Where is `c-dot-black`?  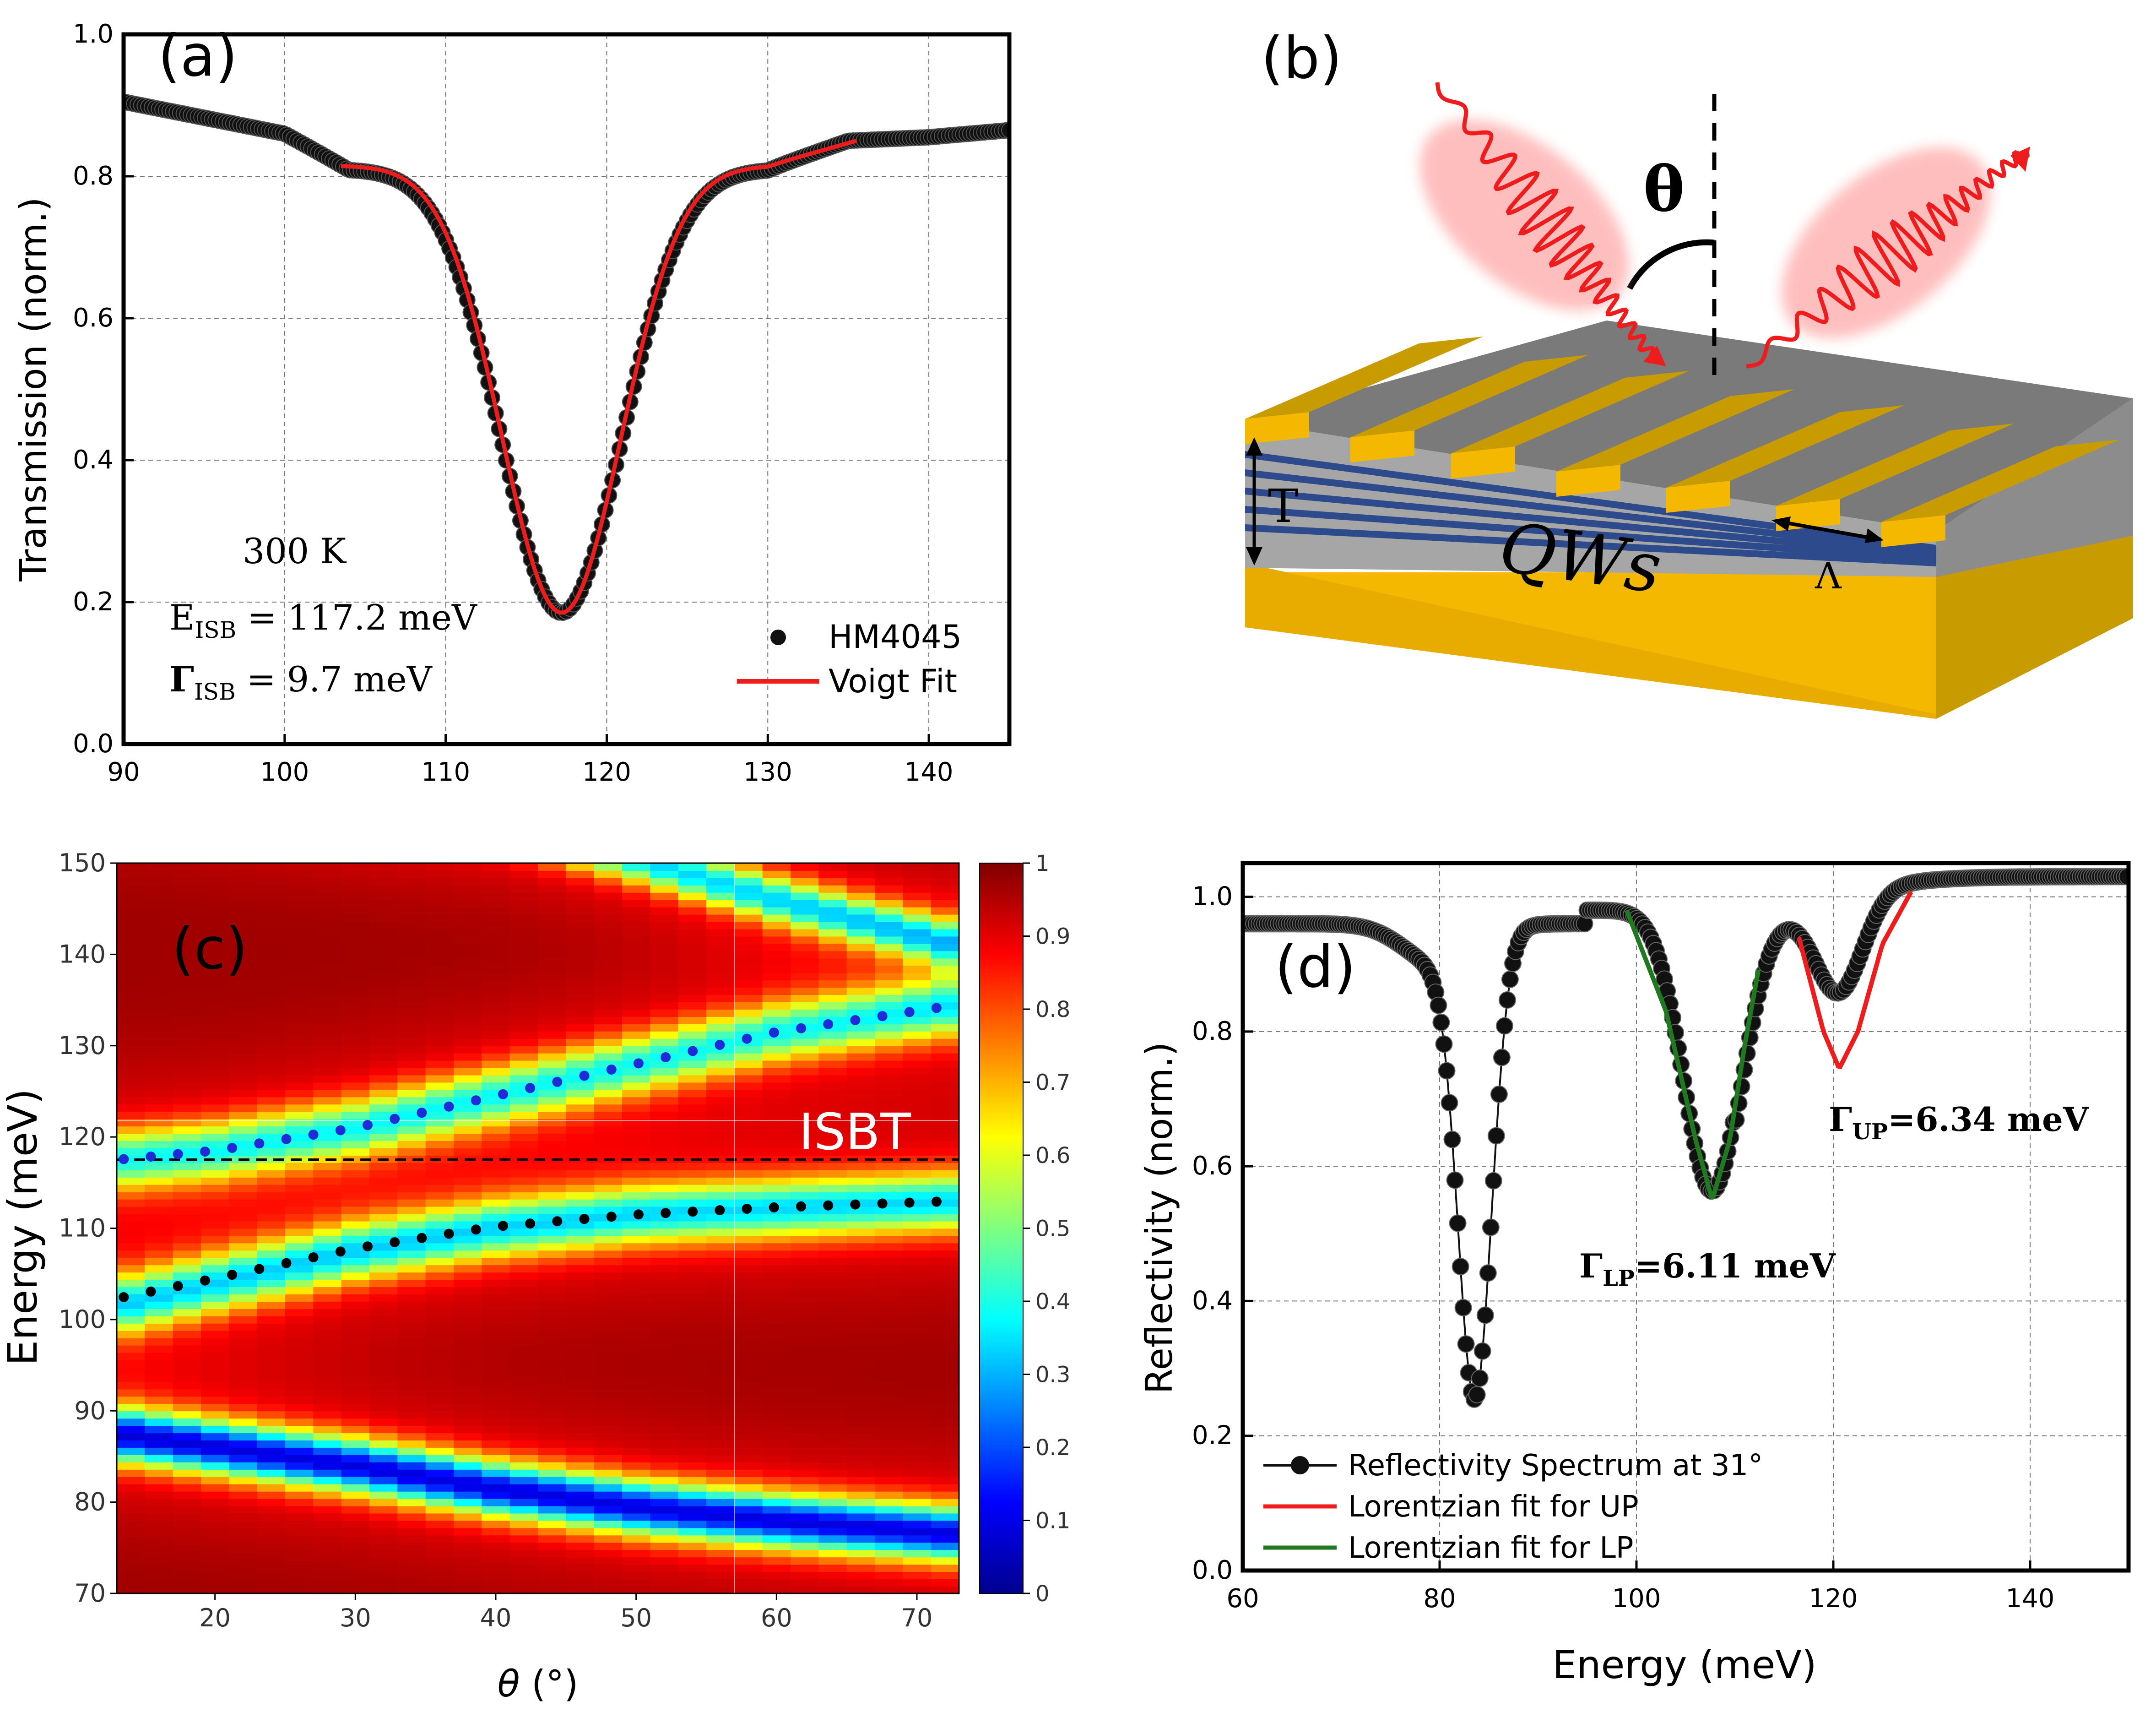 c-dot-black is located at coordinates (638, 1215).